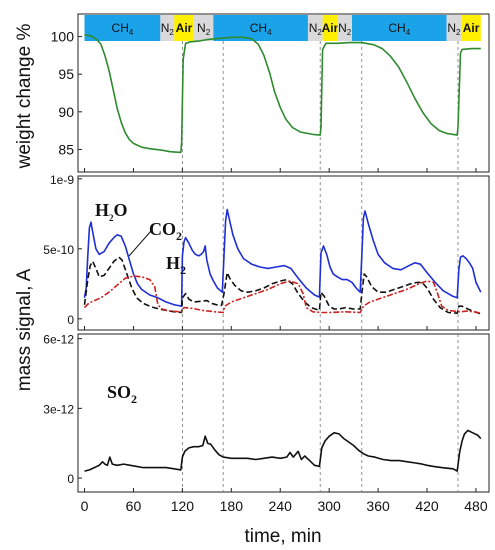  Describe the element at coordinates (282, 294) in the screenshot. I see `series-line-h2` at that location.